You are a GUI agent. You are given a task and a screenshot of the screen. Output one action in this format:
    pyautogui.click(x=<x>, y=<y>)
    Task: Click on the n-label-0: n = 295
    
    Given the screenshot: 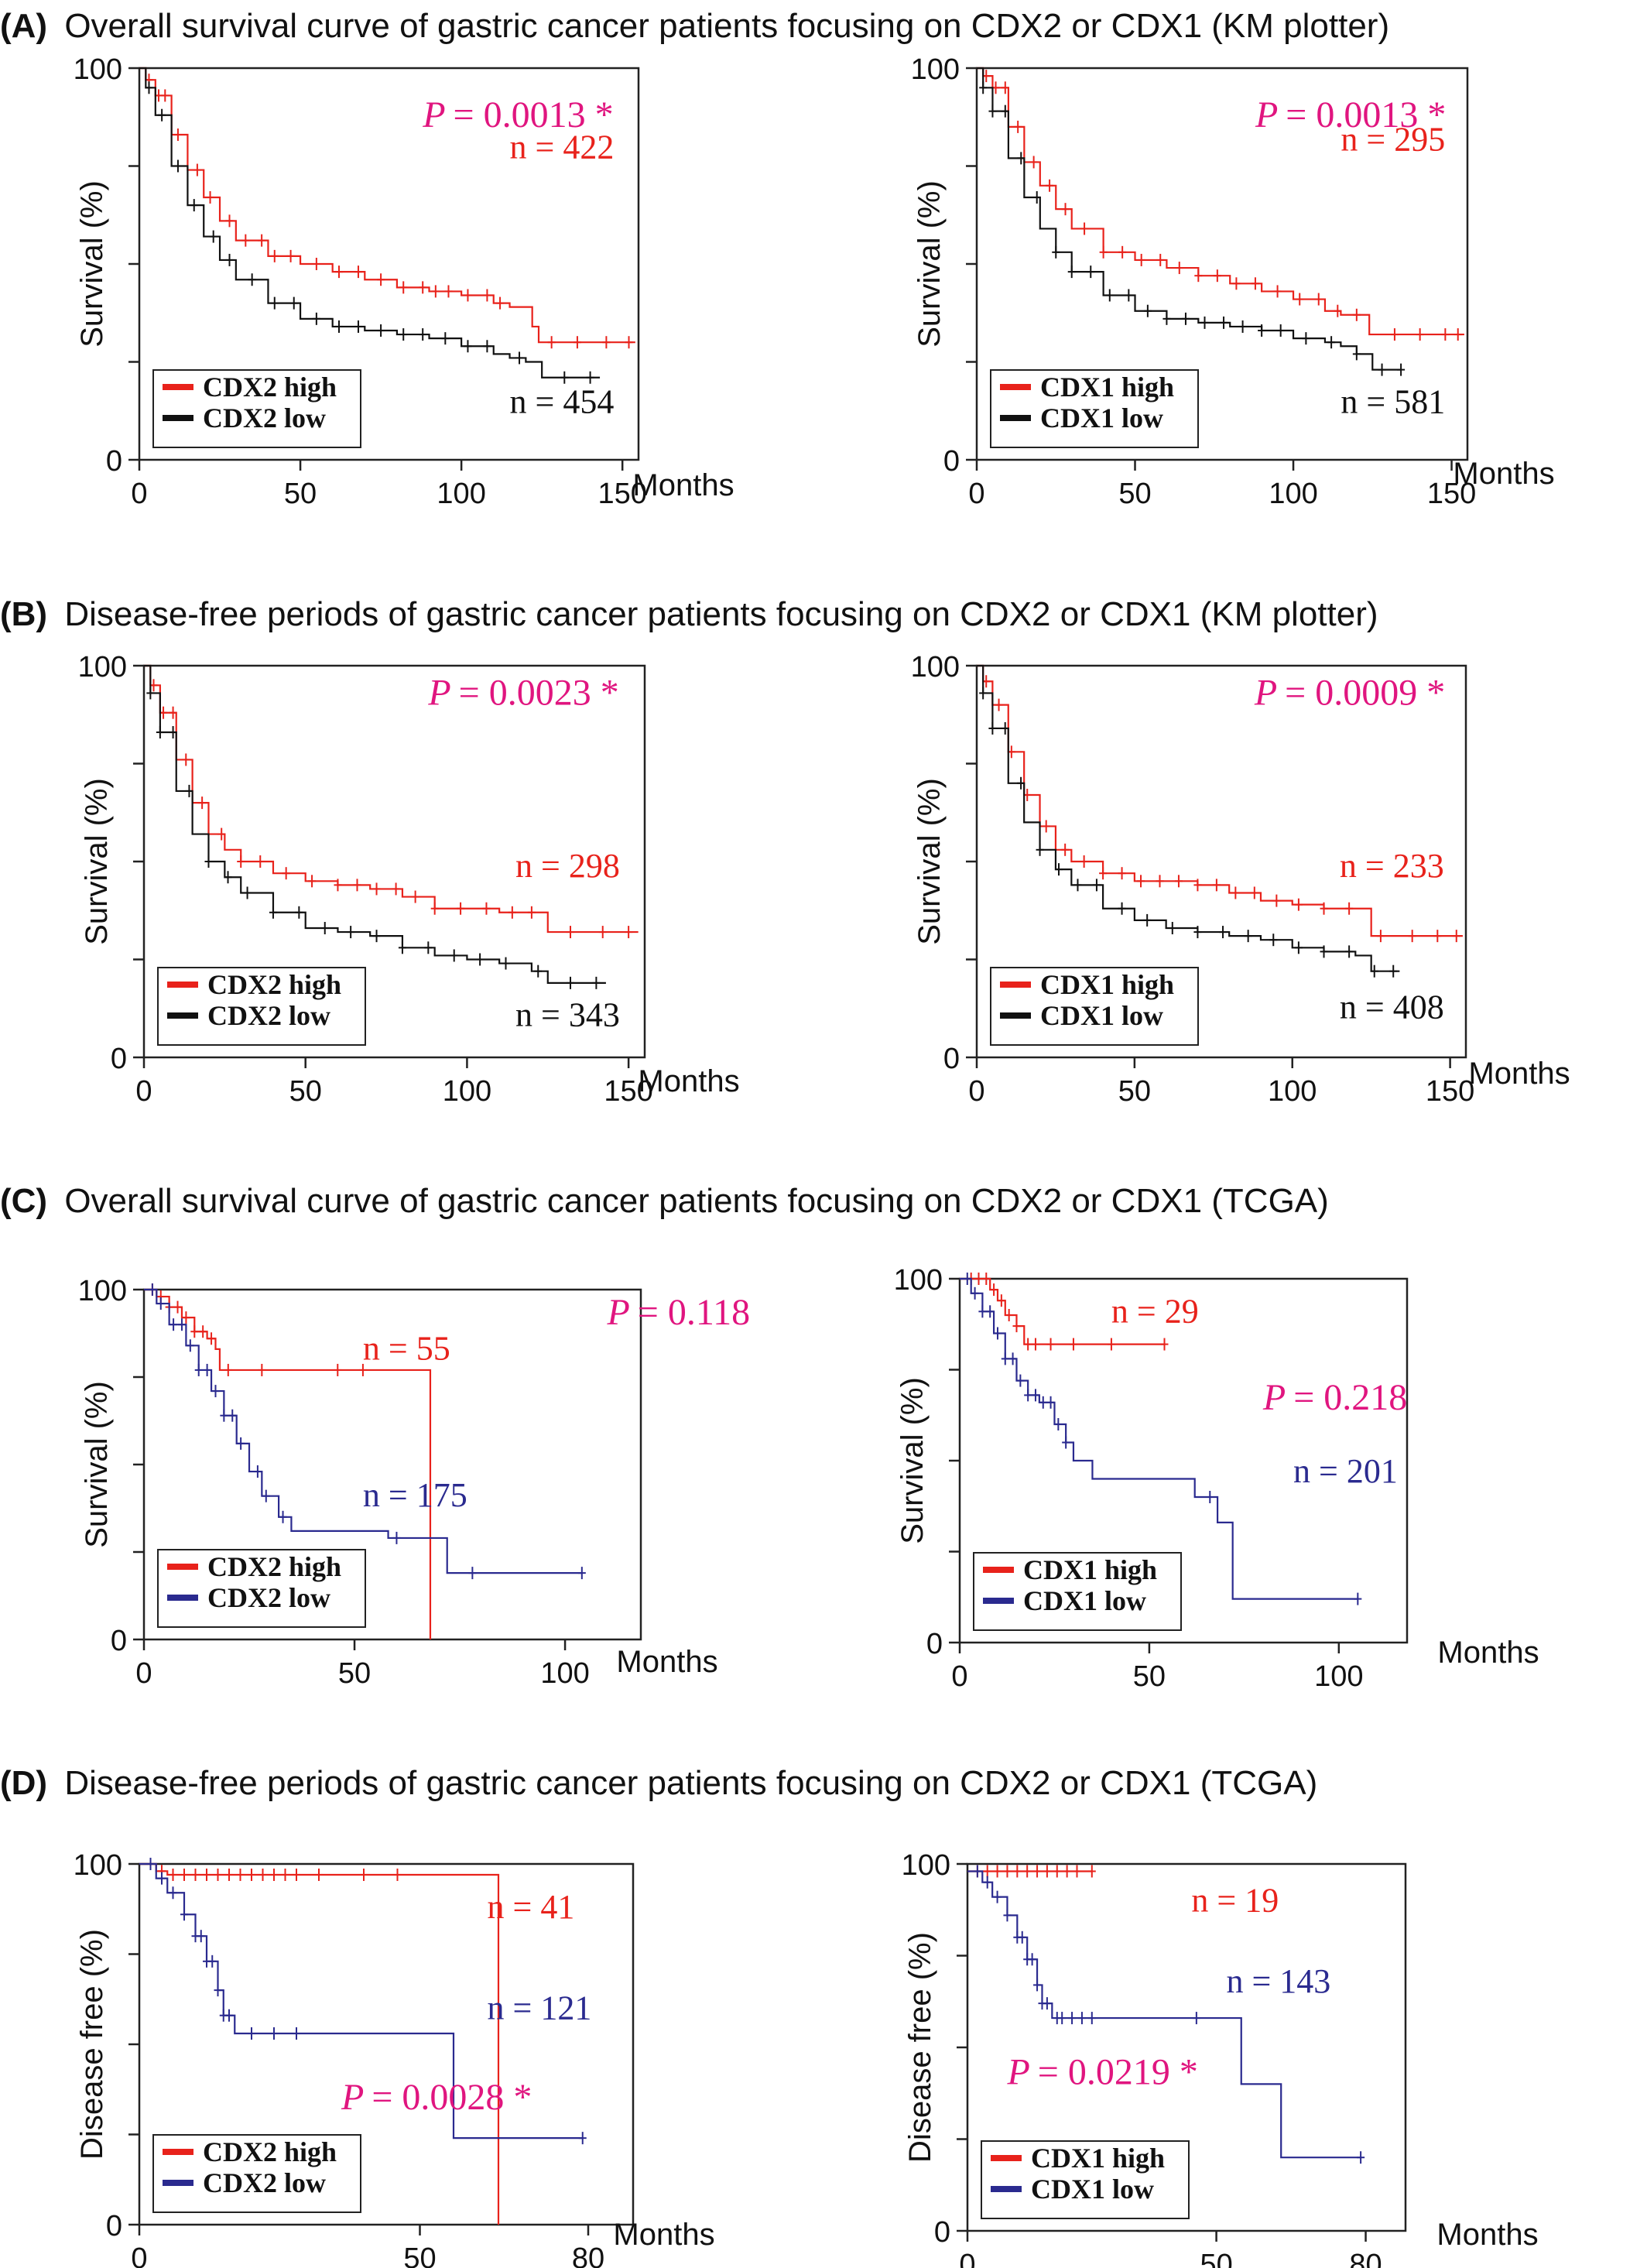 What is the action you would take?
    pyautogui.click(x=1393, y=139)
    